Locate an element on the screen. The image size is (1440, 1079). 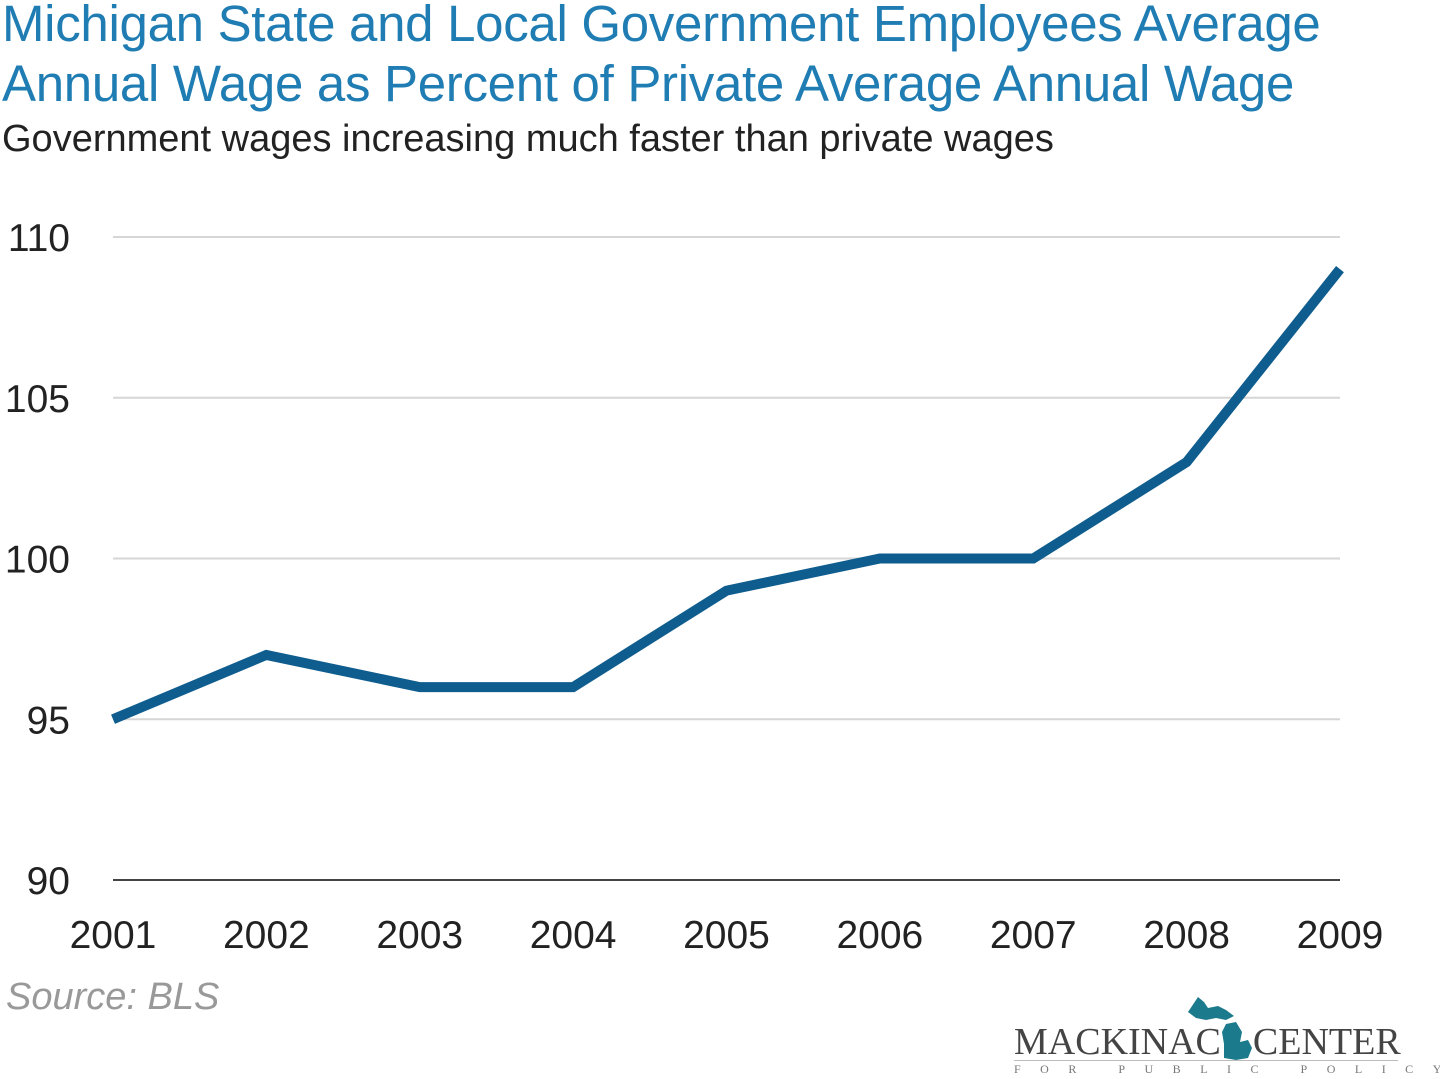
logo-divider is located at coordinates (1206, 1060).